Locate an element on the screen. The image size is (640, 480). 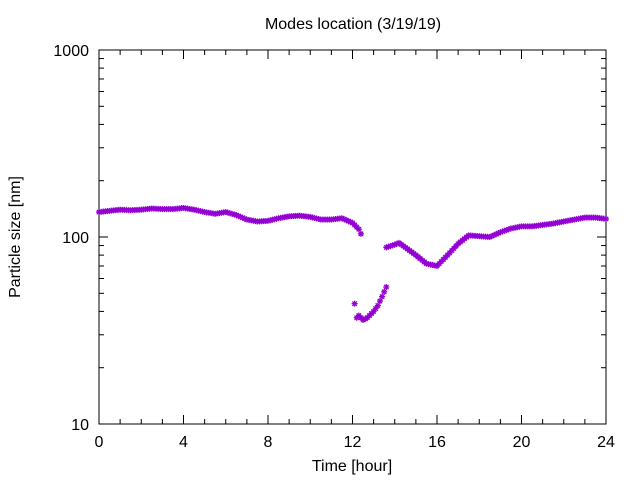
x-tick-label: 12 is located at coordinates (353, 442).